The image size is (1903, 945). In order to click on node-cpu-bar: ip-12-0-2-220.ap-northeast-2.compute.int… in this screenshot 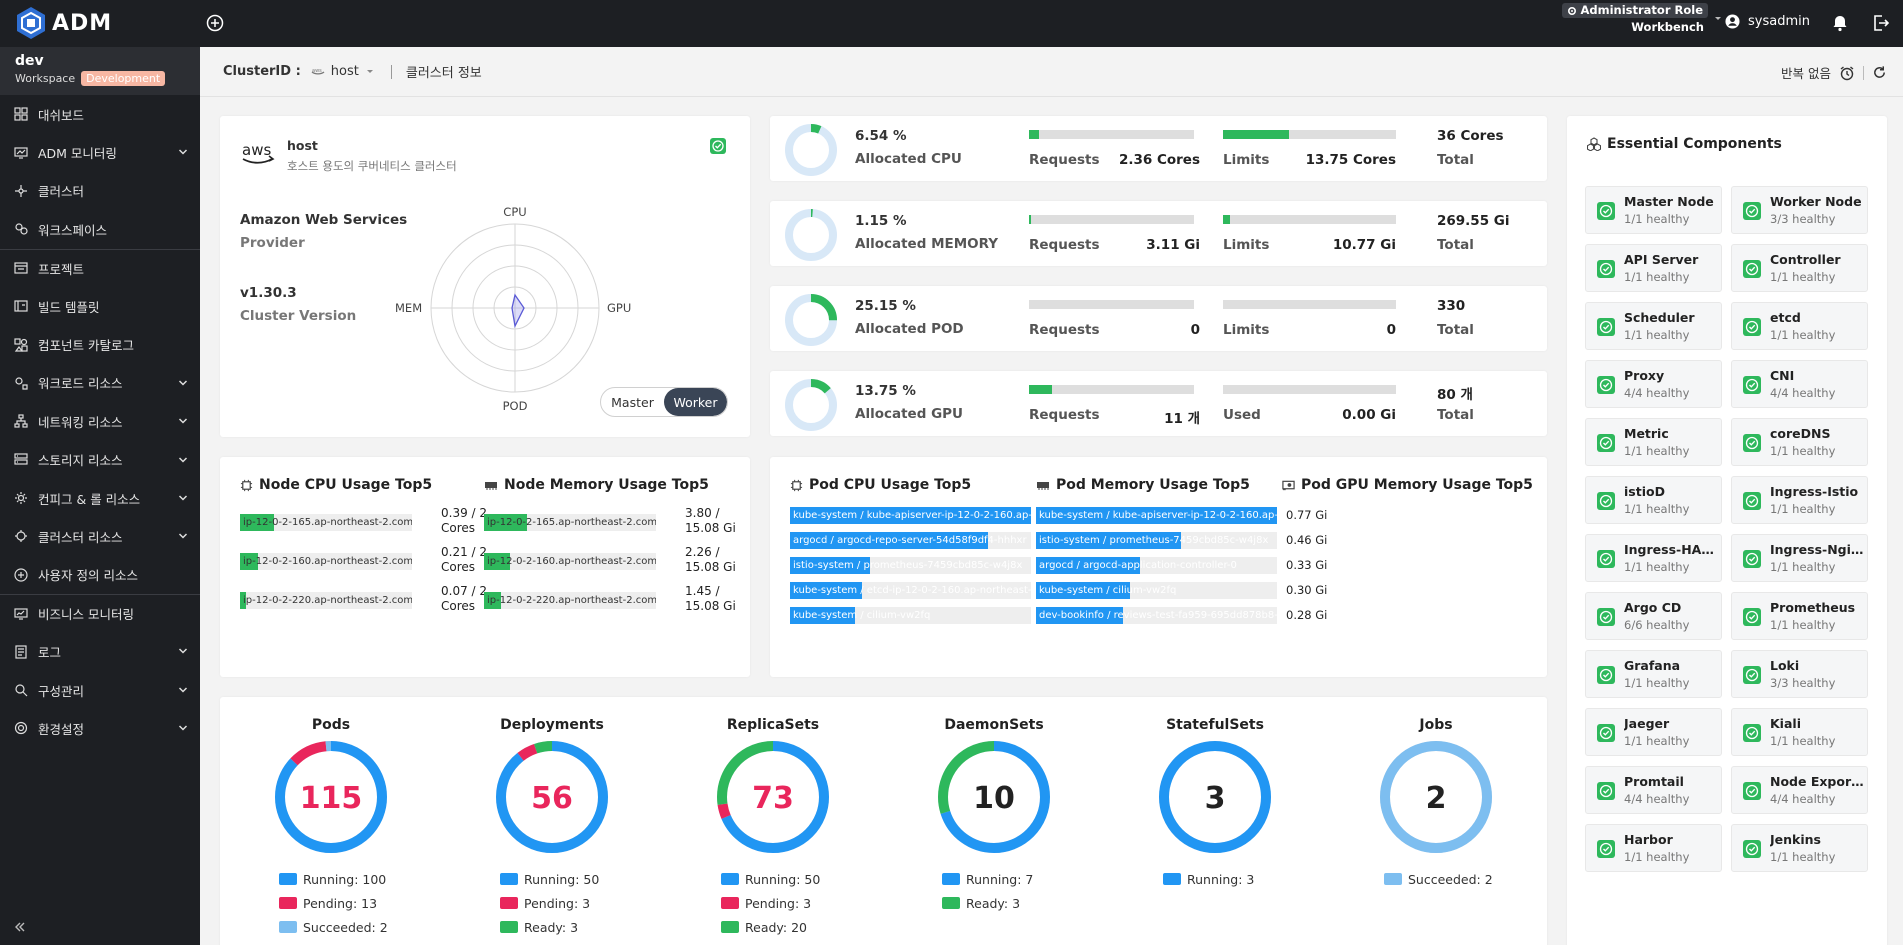, I will do `click(326, 600)`.